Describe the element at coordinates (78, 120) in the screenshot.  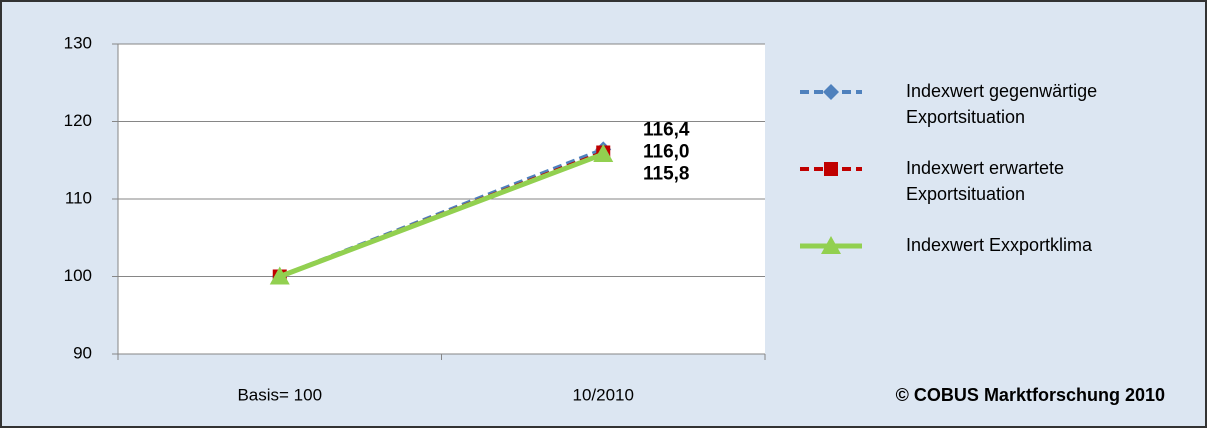
I see `y-tick-label: 120` at that location.